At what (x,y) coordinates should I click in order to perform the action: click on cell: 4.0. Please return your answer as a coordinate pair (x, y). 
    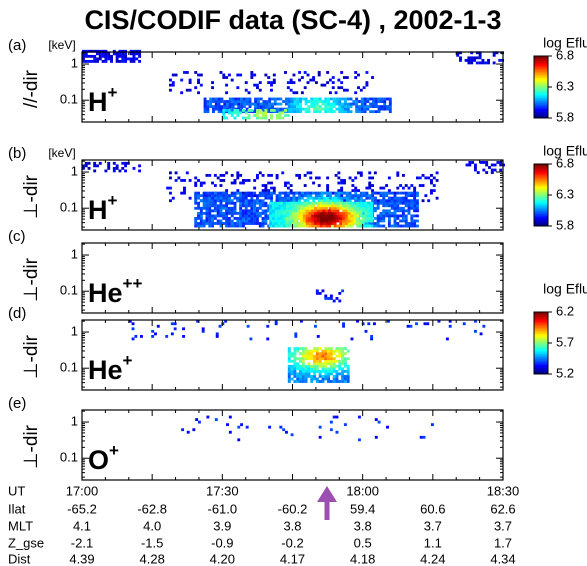
    Looking at the image, I should click on (152, 525).